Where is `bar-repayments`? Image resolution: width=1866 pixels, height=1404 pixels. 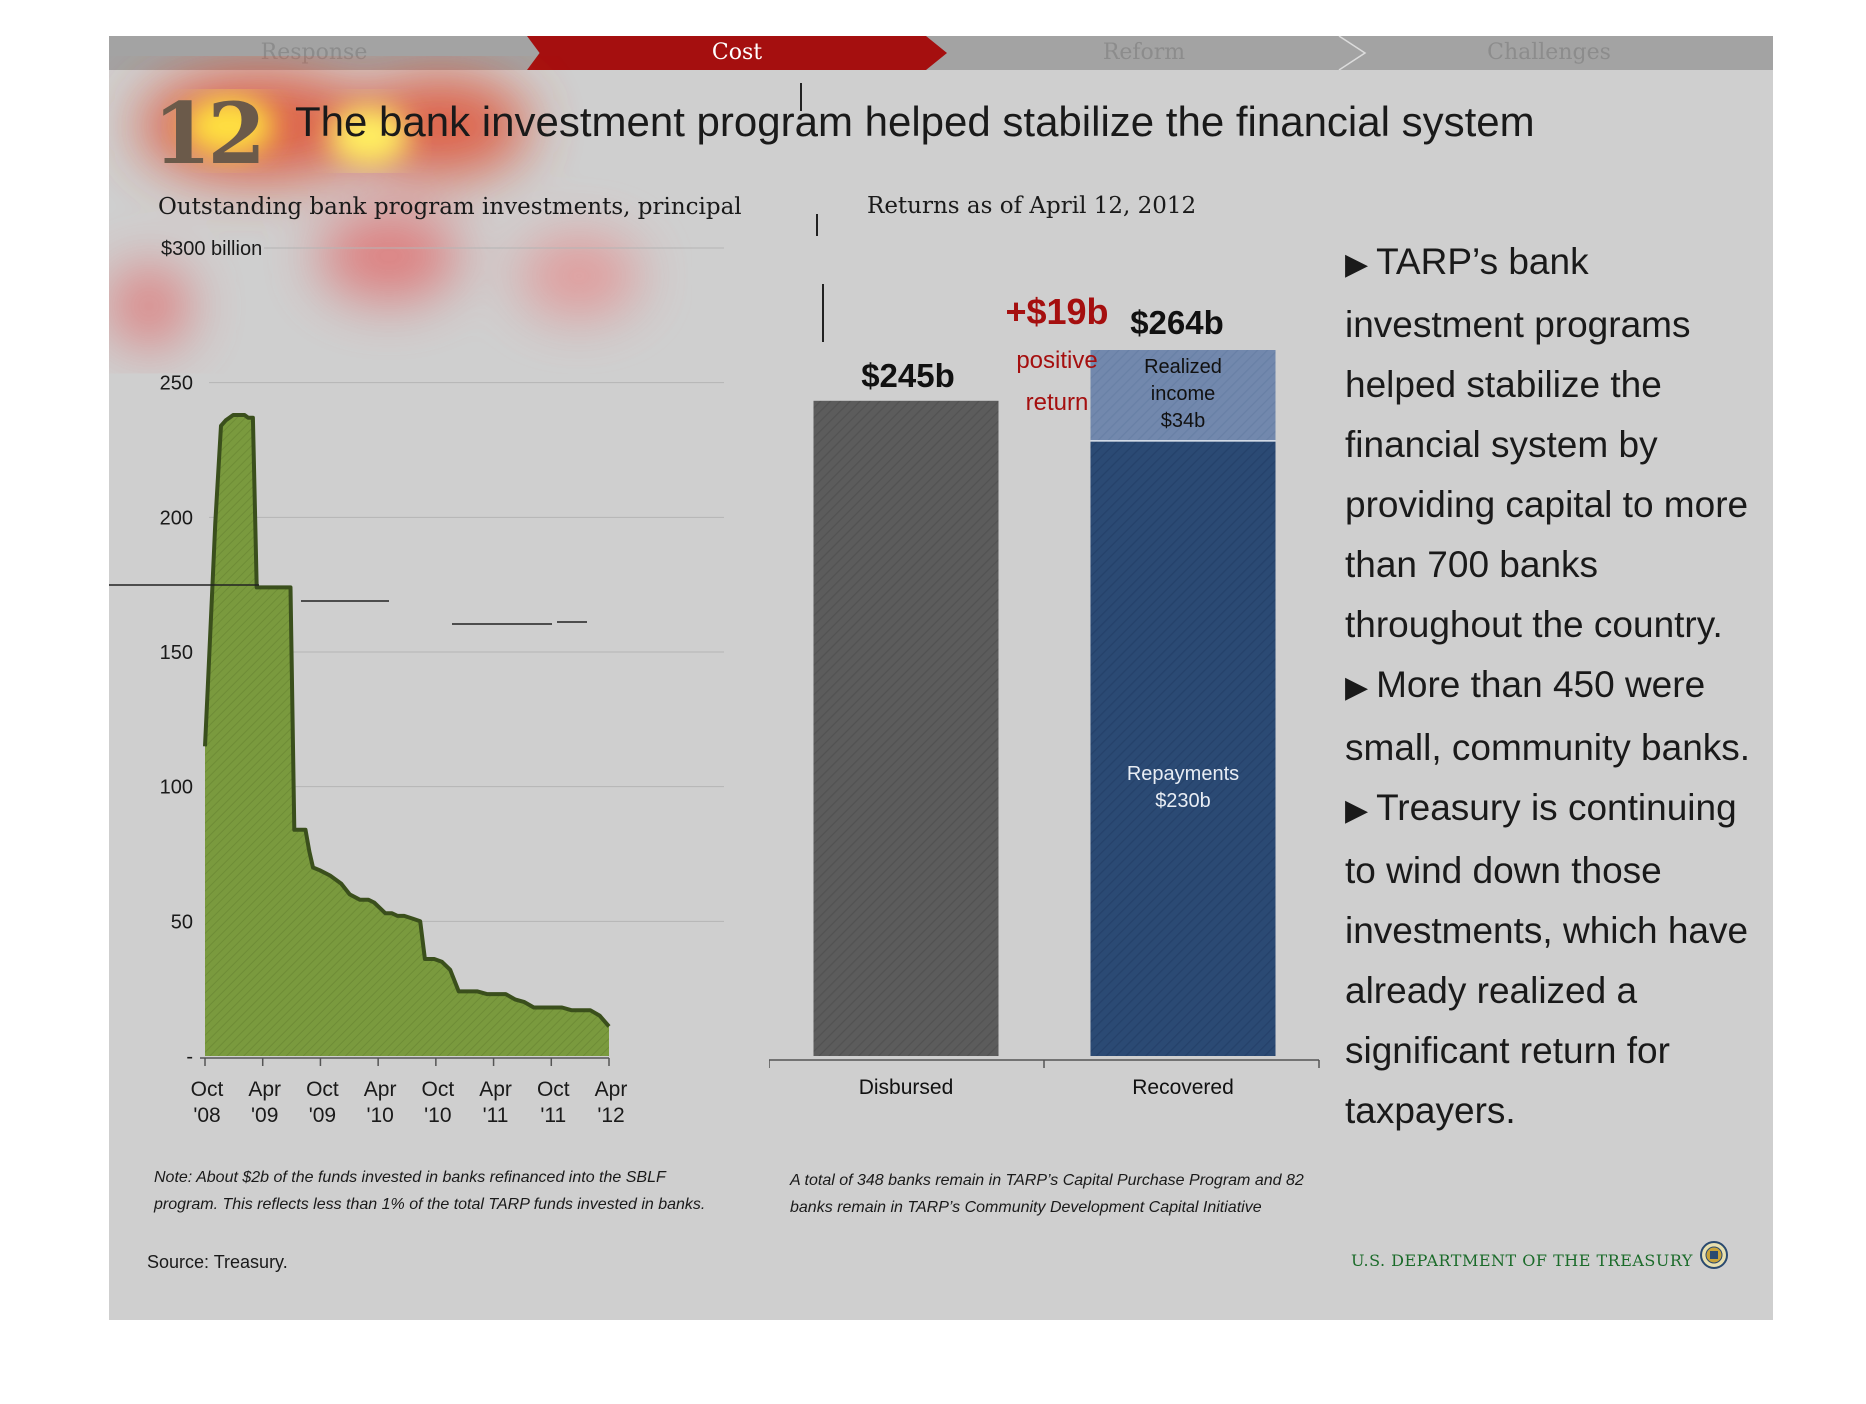
bar-repayments is located at coordinates (1183, 748).